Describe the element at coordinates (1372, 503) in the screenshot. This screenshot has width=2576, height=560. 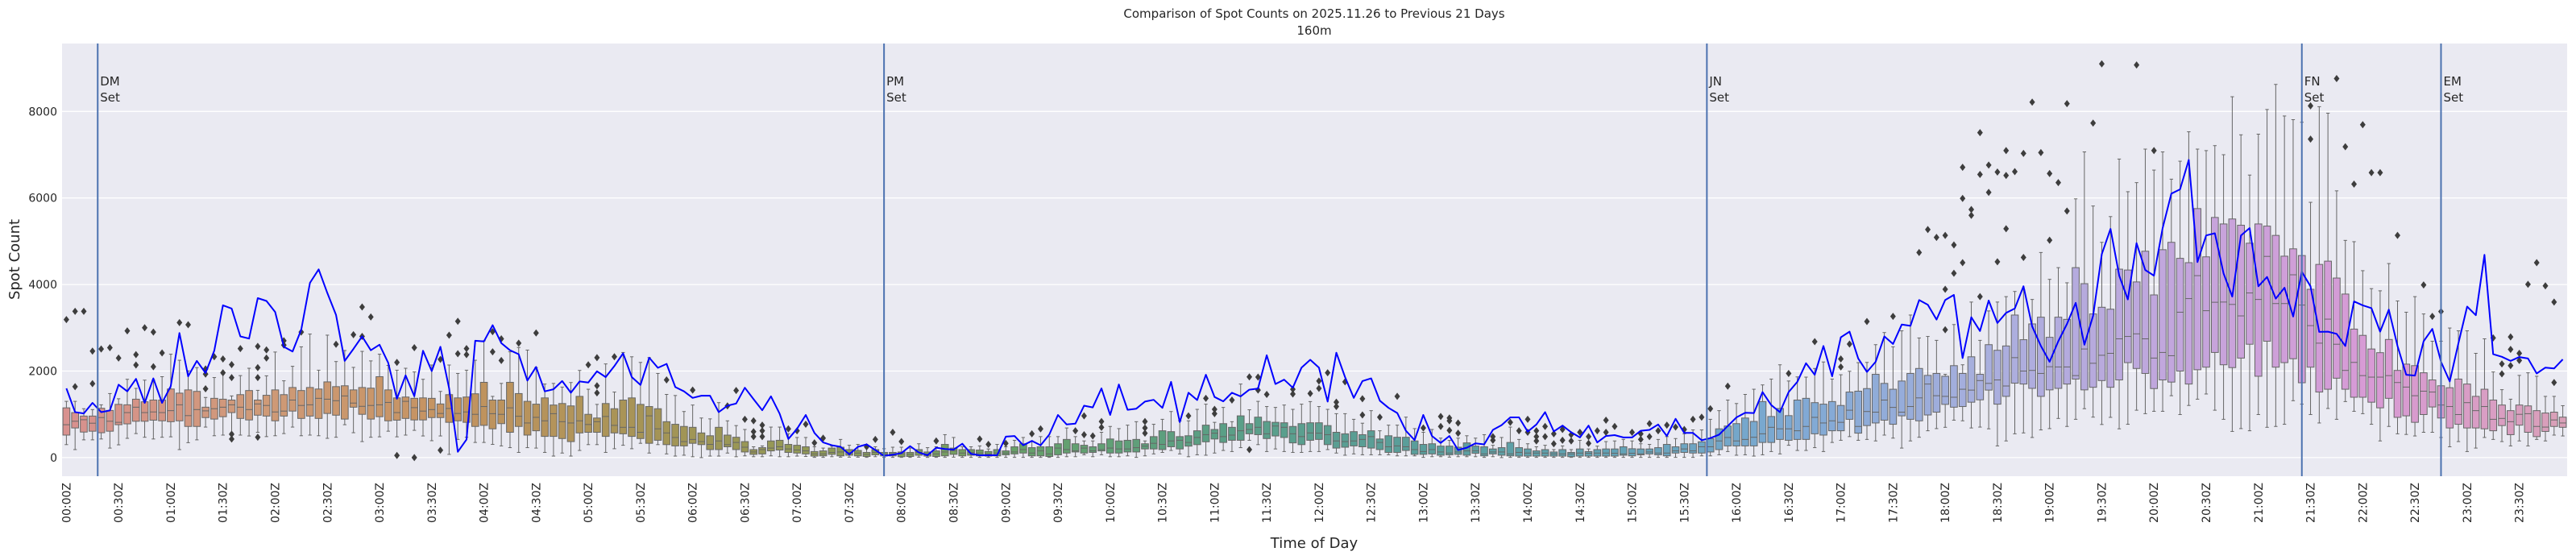
I see `x-tick-label: 12:30Z` at that location.